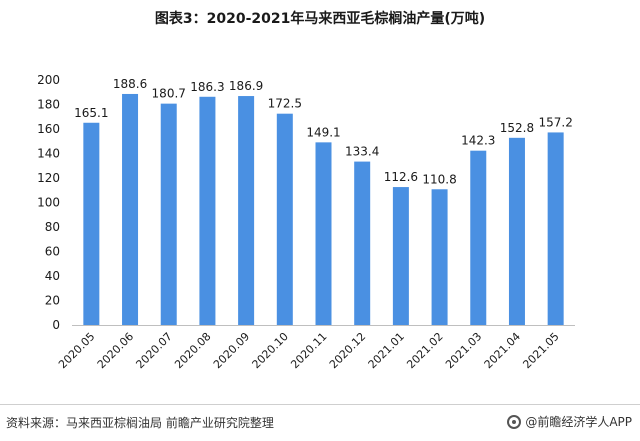 The height and width of the screenshot is (441, 640). What do you see at coordinates (153, 350) in the screenshot?
I see `x-tick-label: 2020.07` at bounding box center [153, 350].